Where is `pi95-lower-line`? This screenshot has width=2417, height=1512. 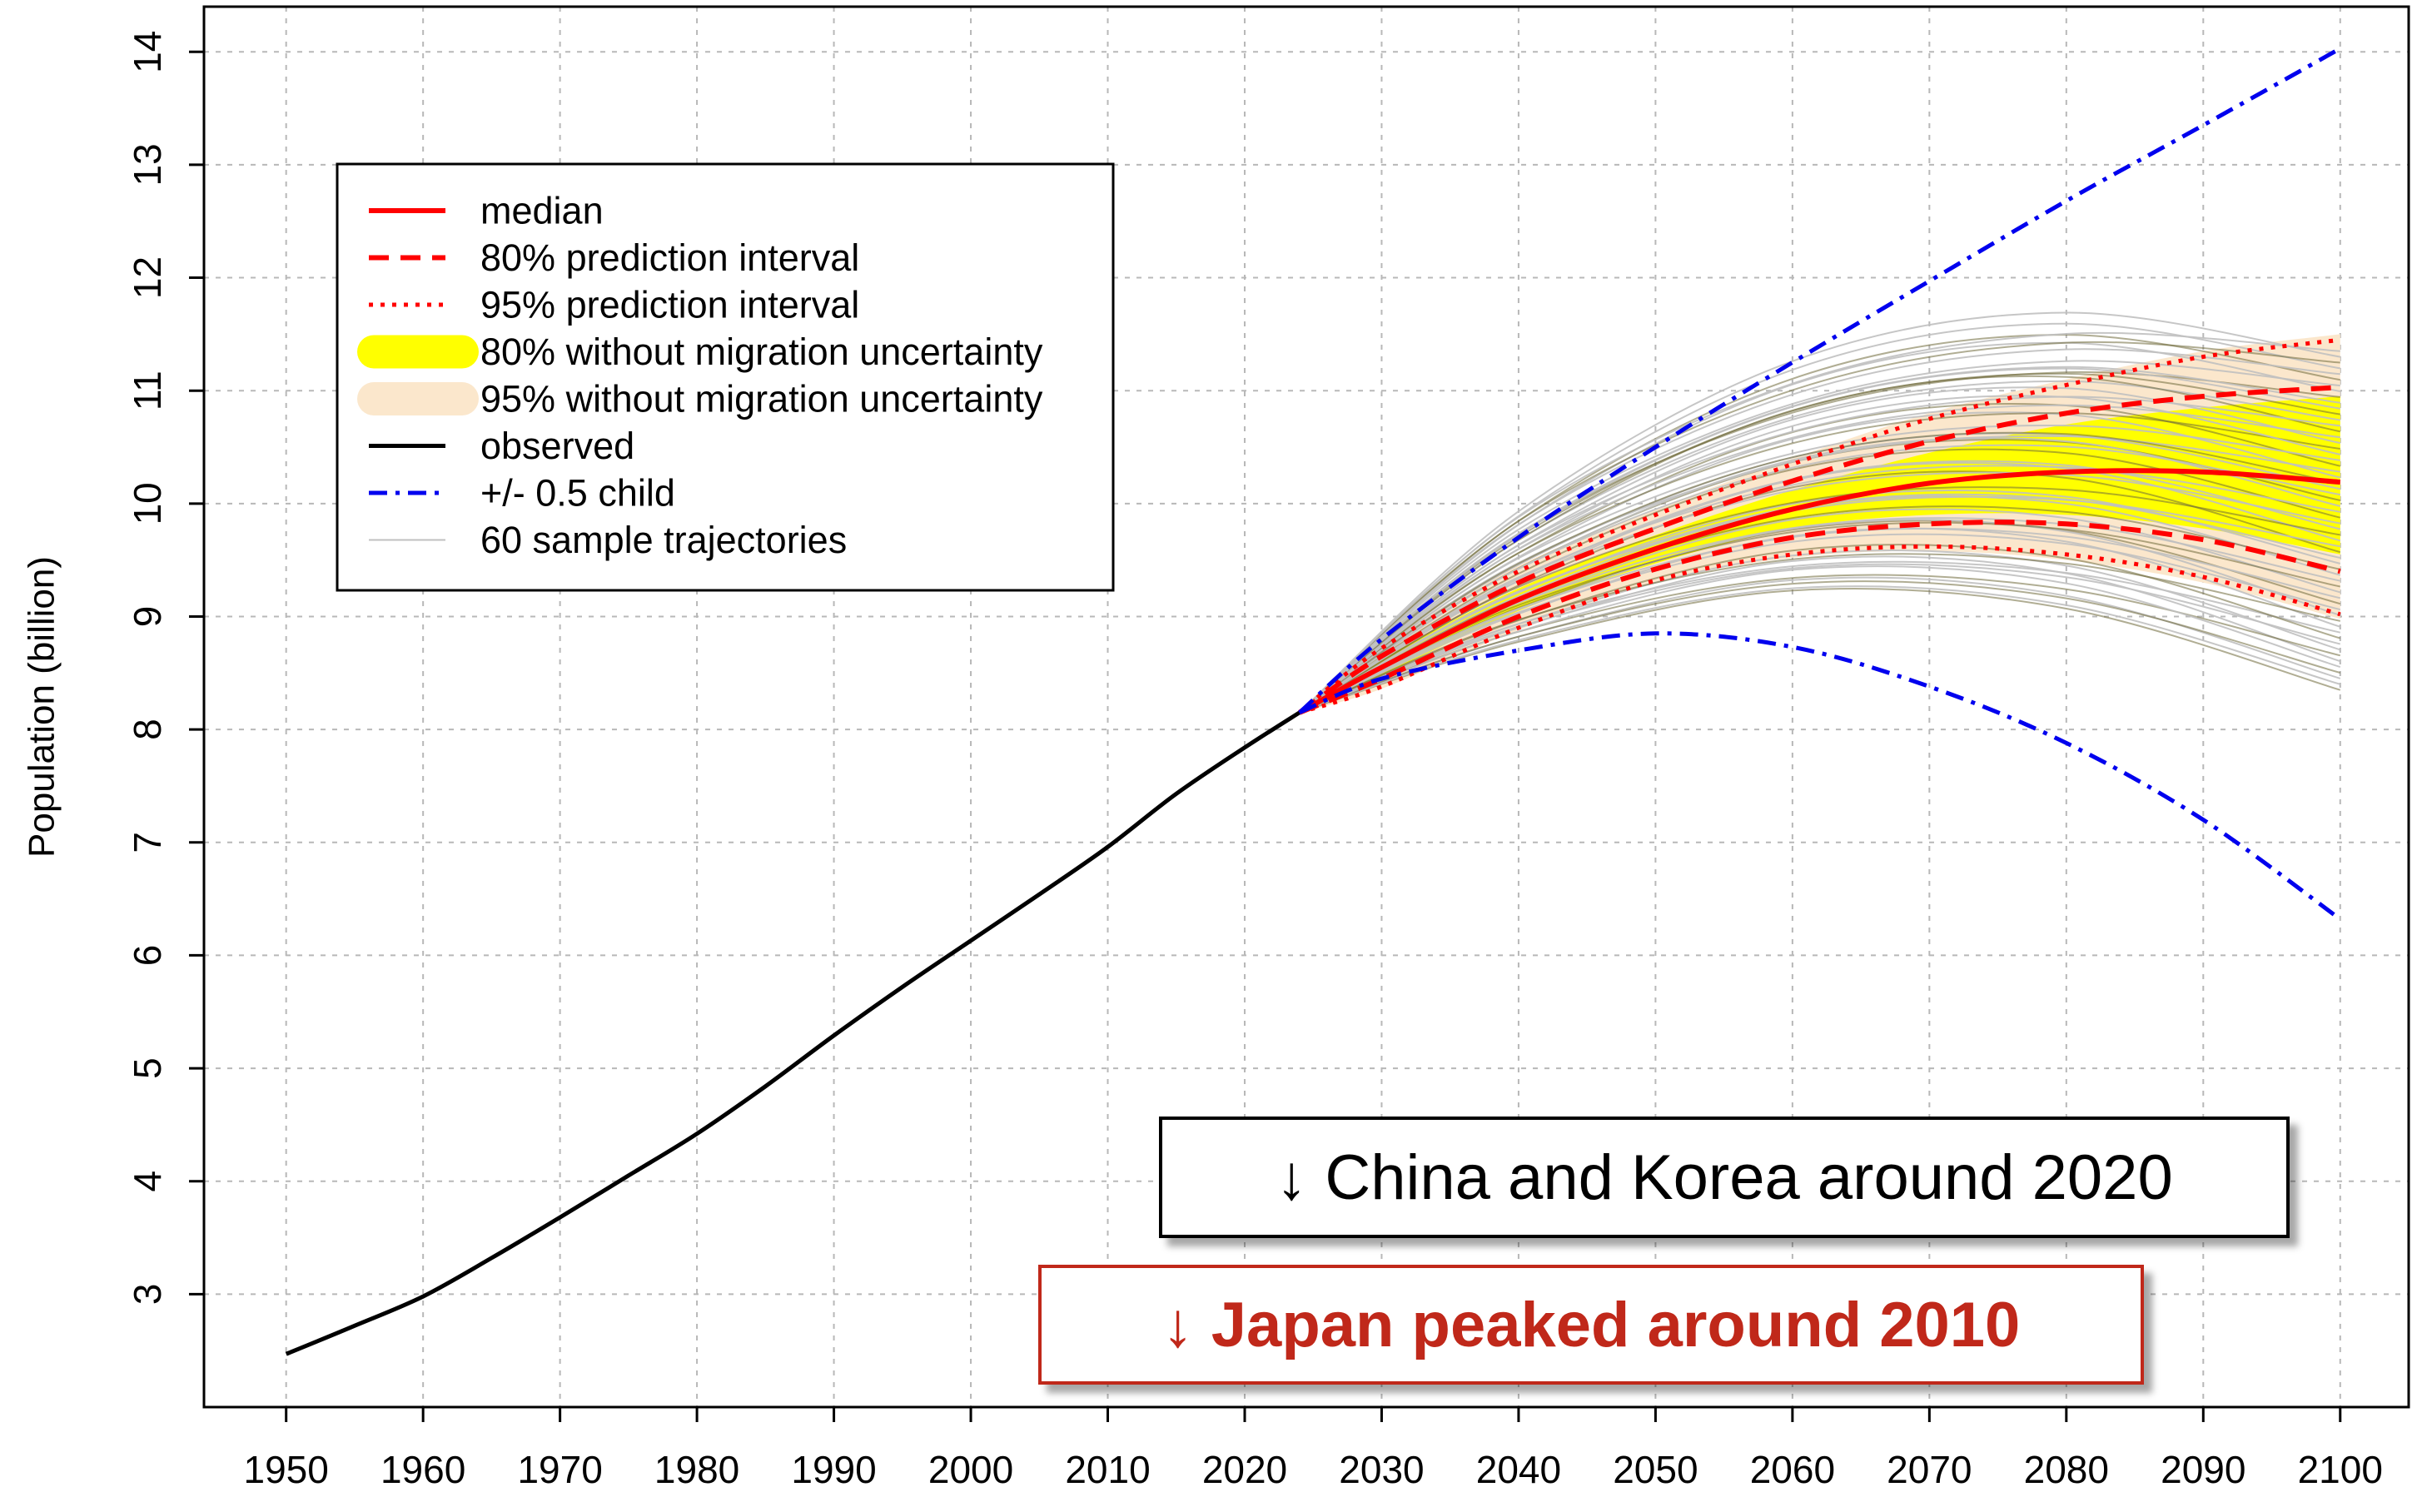
pi95-lower-line is located at coordinates (1820, 630).